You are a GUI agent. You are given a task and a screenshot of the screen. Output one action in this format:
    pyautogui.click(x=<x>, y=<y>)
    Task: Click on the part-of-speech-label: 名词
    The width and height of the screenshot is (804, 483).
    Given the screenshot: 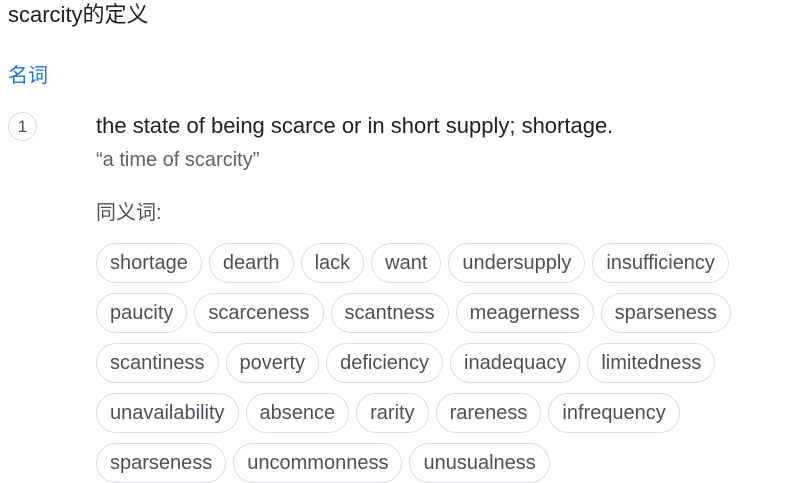 What is the action you would take?
    pyautogui.click(x=28, y=76)
    